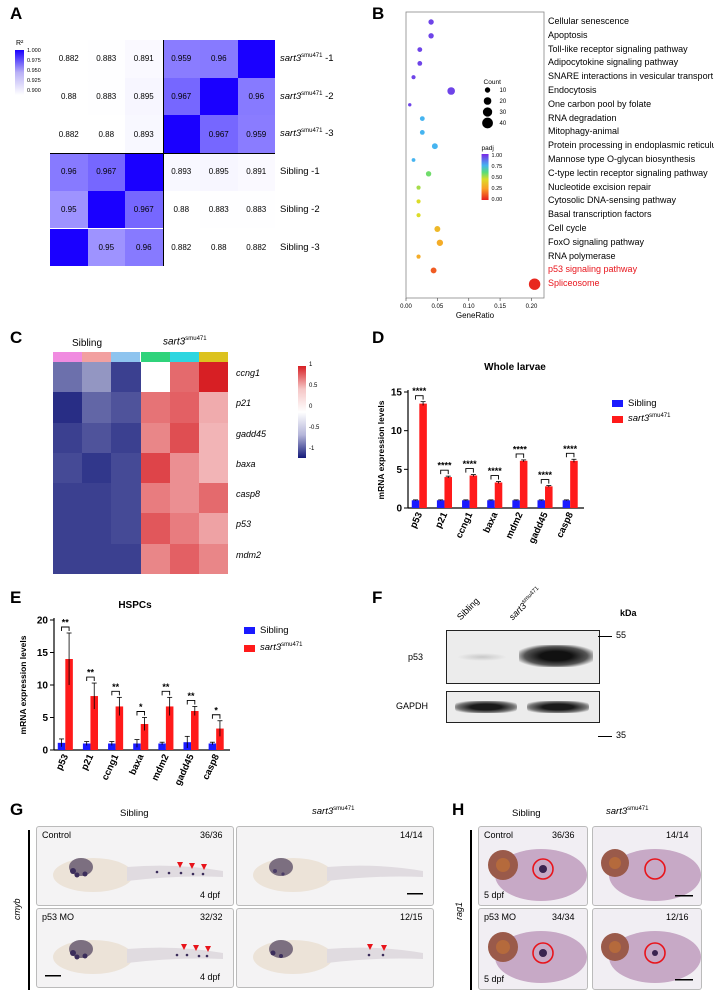 This screenshot has width=714, height=999. What do you see at coordinates (106, 247) in the screenshot?
I see `corr-cell: 0.95` at bounding box center [106, 247].